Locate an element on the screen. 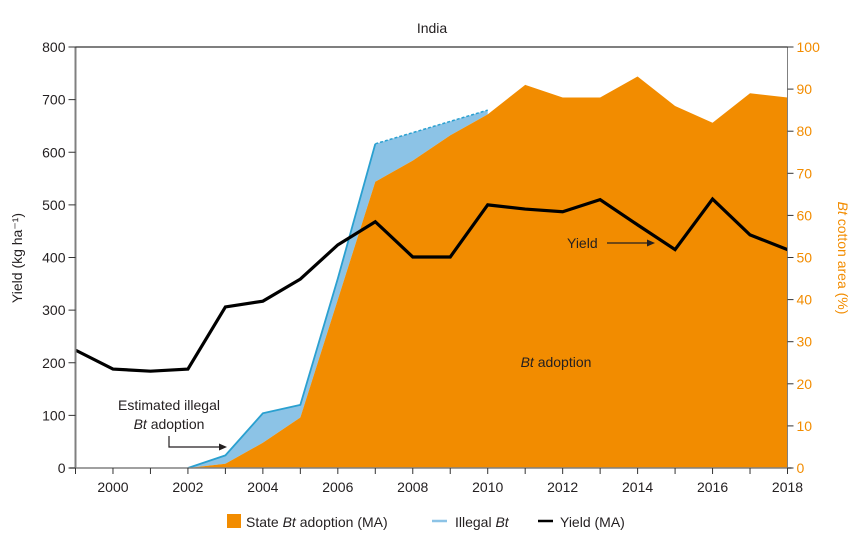 Image resolution: width=861 pixels, height=545 pixels. annotation-illegal-arrow is located at coordinates (194, 442).